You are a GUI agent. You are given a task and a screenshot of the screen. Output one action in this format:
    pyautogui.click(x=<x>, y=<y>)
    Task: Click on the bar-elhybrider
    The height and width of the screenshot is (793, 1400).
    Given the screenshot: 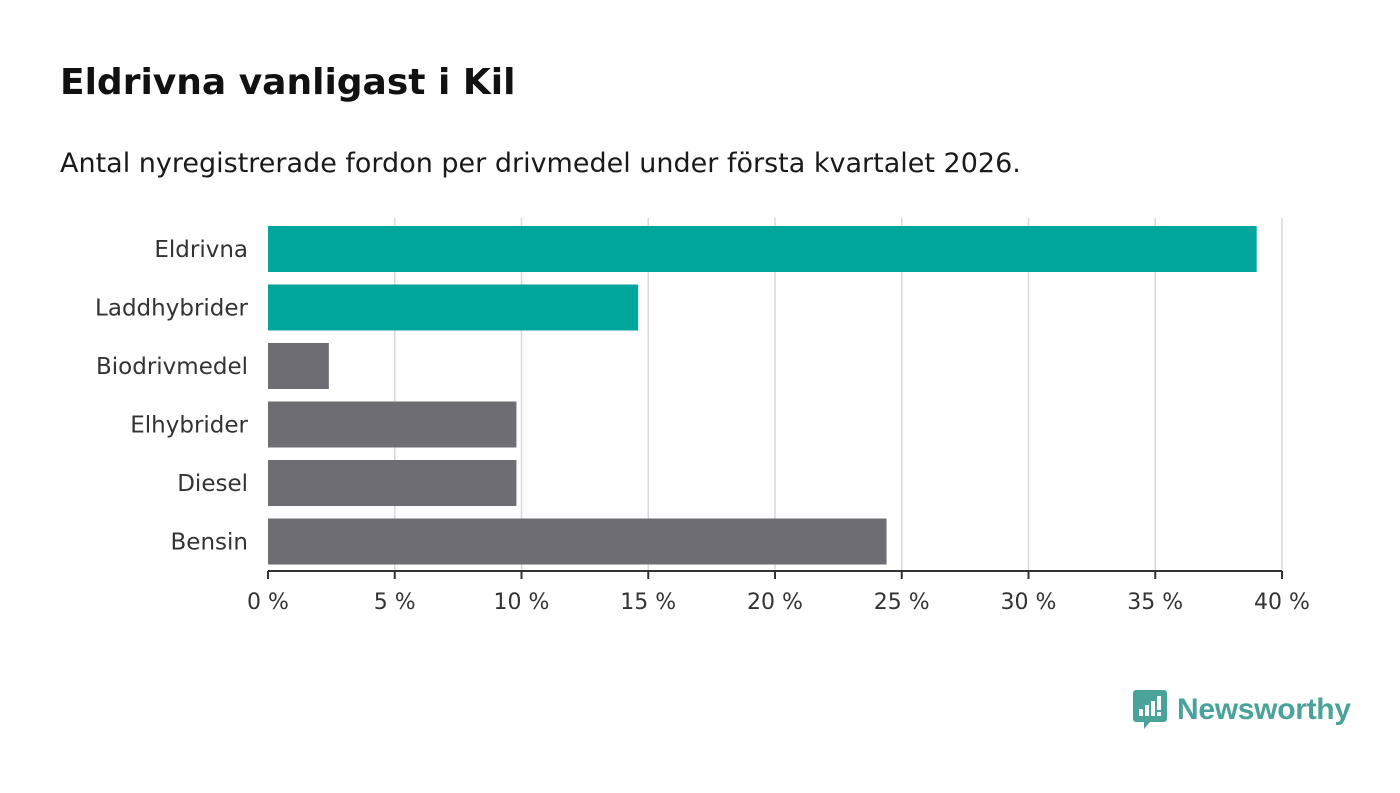 What is the action you would take?
    pyautogui.click(x=392, y=424)
    